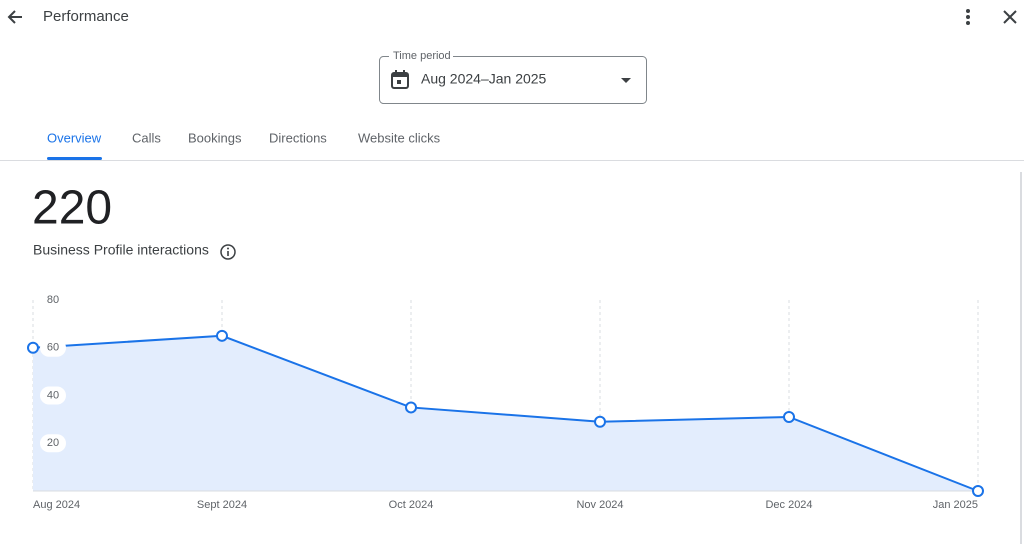 Image resolution: width=1024 pixels, height=544 pixels. What do you see at coordinates (74, 137) in the screenshot?
I see `tab: Overview` at bounding box center [74, 137].